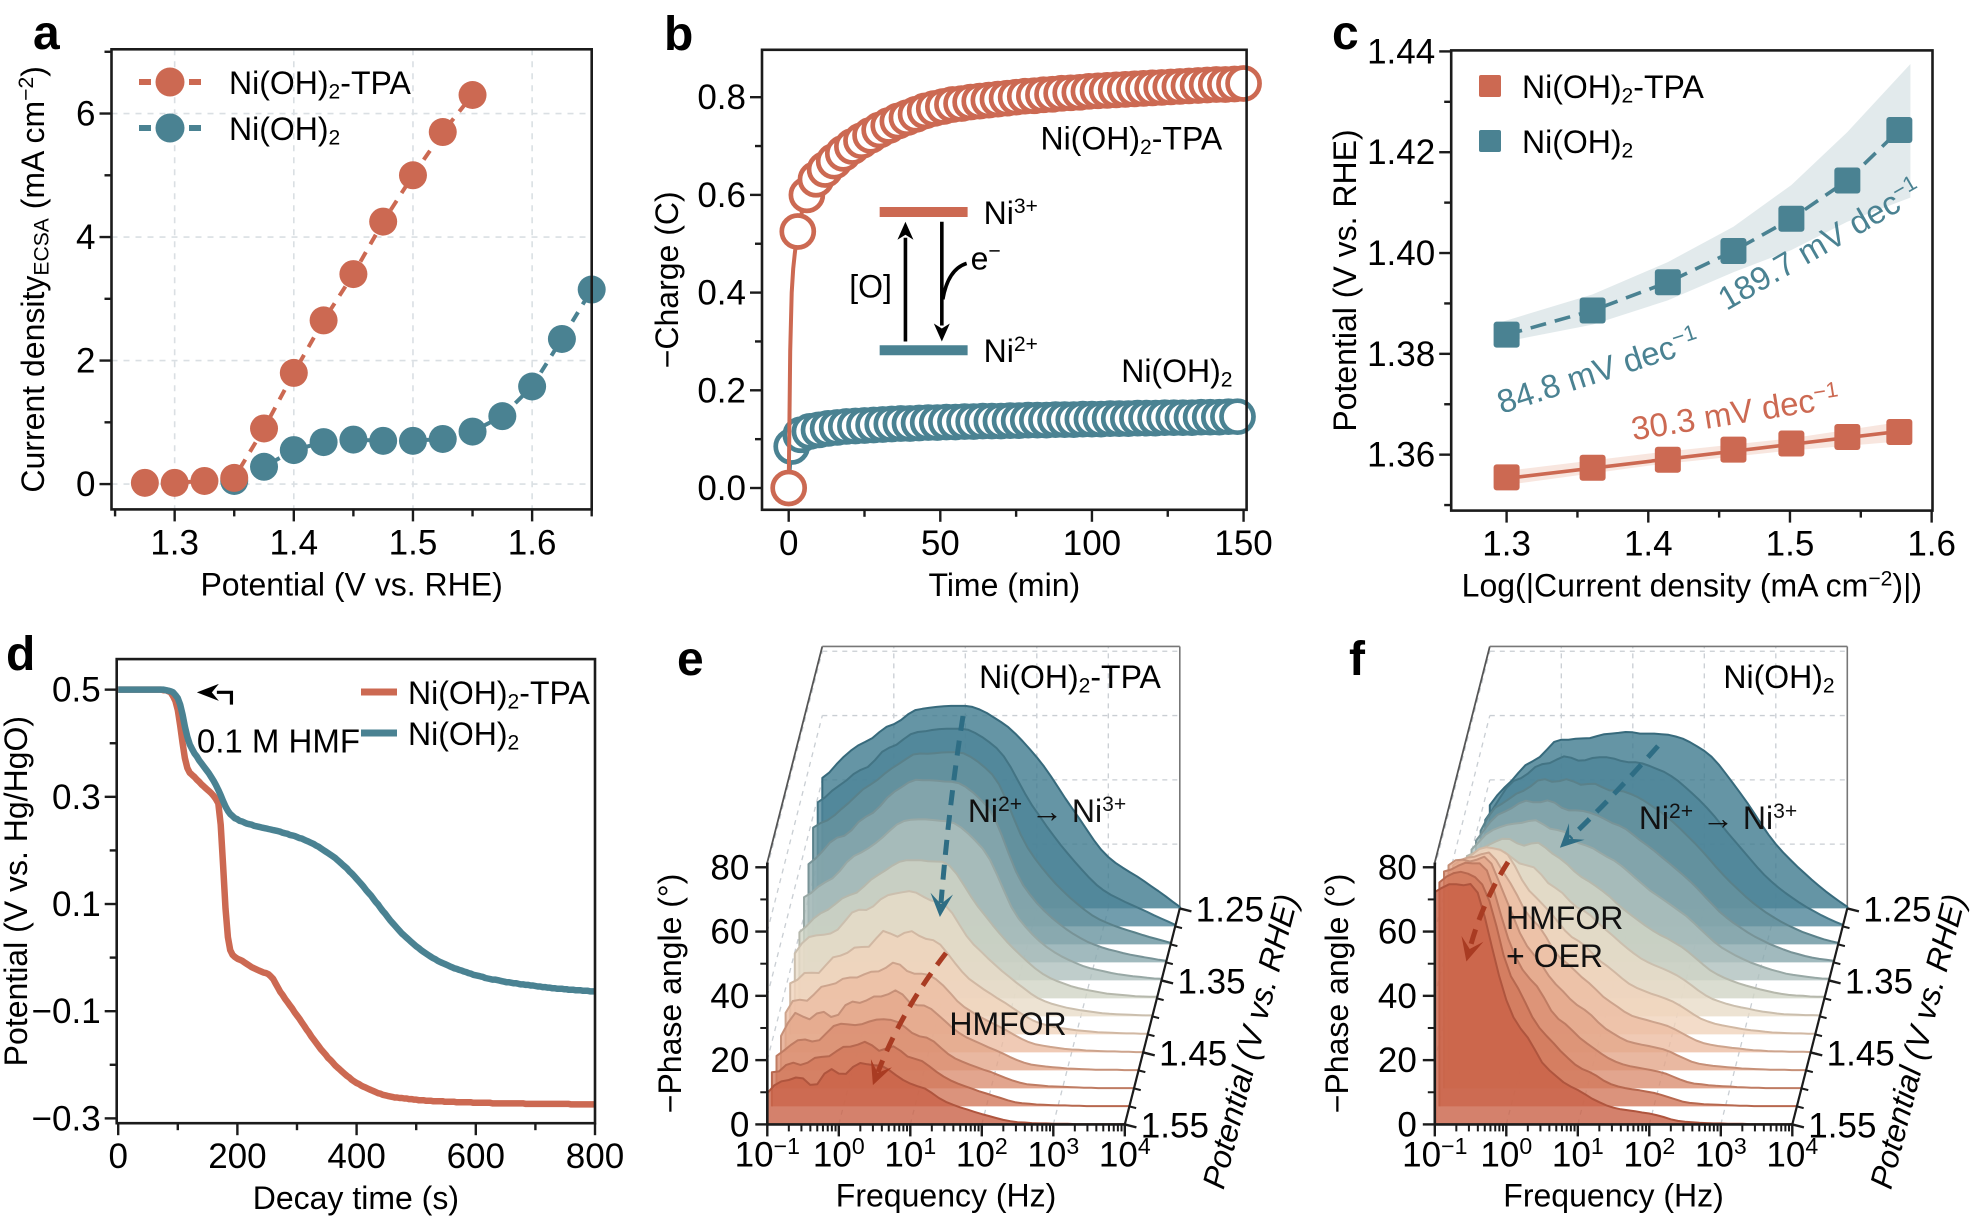  What do you see at coordinates (1053, 1153) in the screenshot?
I see `x-tick-label: 103` at bounding box center [1053, 1153].